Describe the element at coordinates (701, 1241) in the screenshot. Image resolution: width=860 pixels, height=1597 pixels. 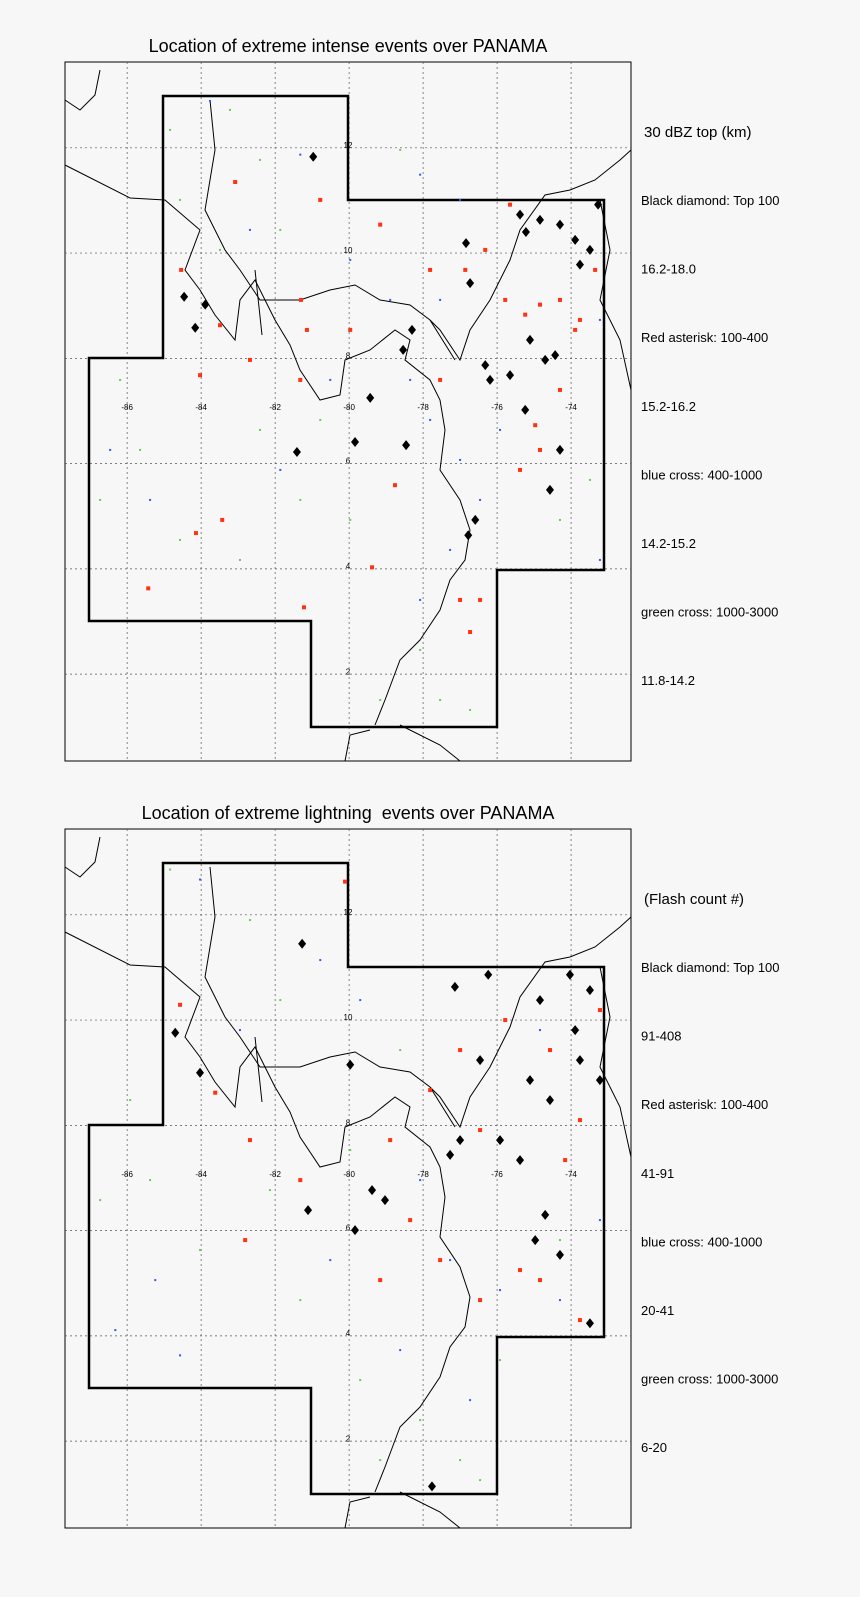
I see `legend-text: blue cross: 400-1000` at that location.